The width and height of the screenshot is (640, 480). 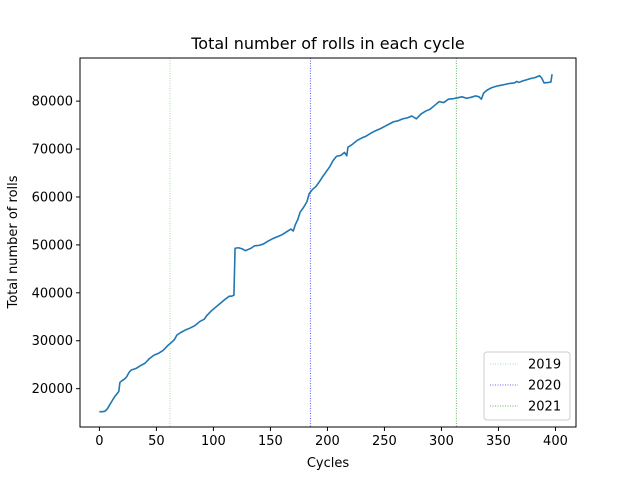 I want to click on y-tick-label: 60000, so click(x=52, y=197).